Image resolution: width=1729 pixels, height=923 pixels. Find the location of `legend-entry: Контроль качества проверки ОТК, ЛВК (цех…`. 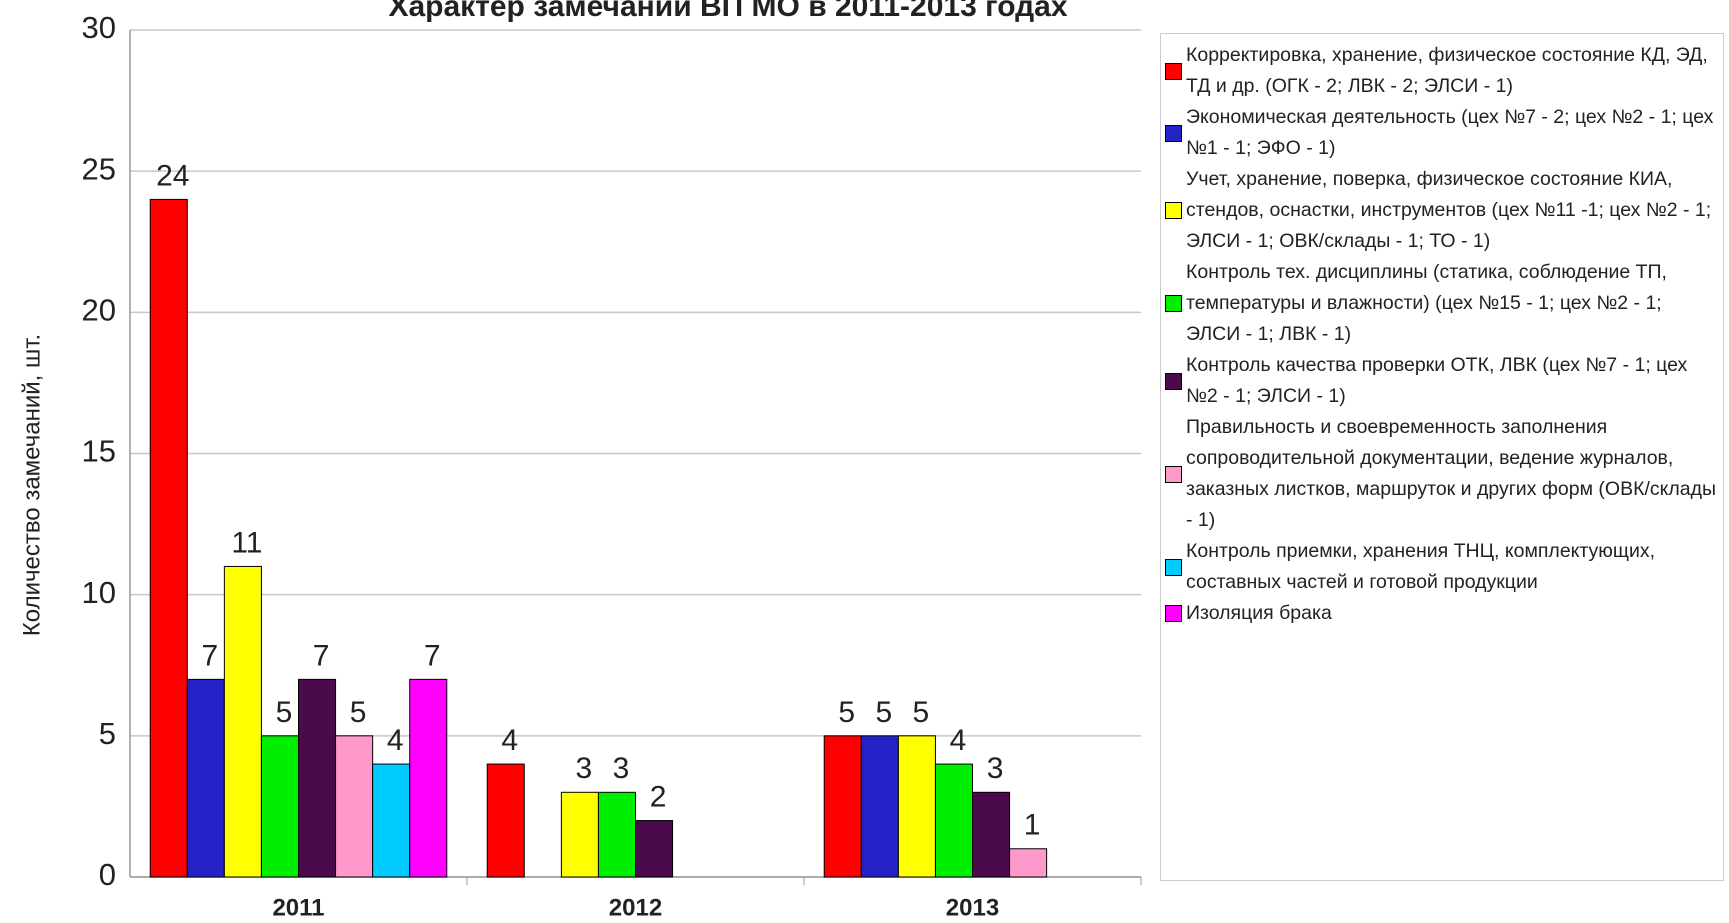

legend-entry: Контроль качества проверки ОТК, ЛВК (цех… is located at coordinates (1442, 381).